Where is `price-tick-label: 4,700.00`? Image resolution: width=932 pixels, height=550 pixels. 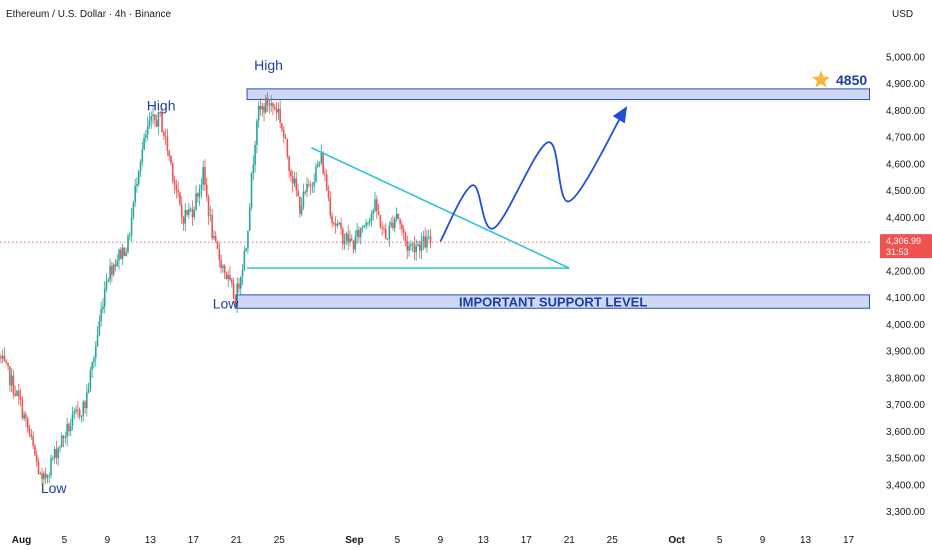 price-tick-label: 4,700.00 is located at coordinates (905, 138).